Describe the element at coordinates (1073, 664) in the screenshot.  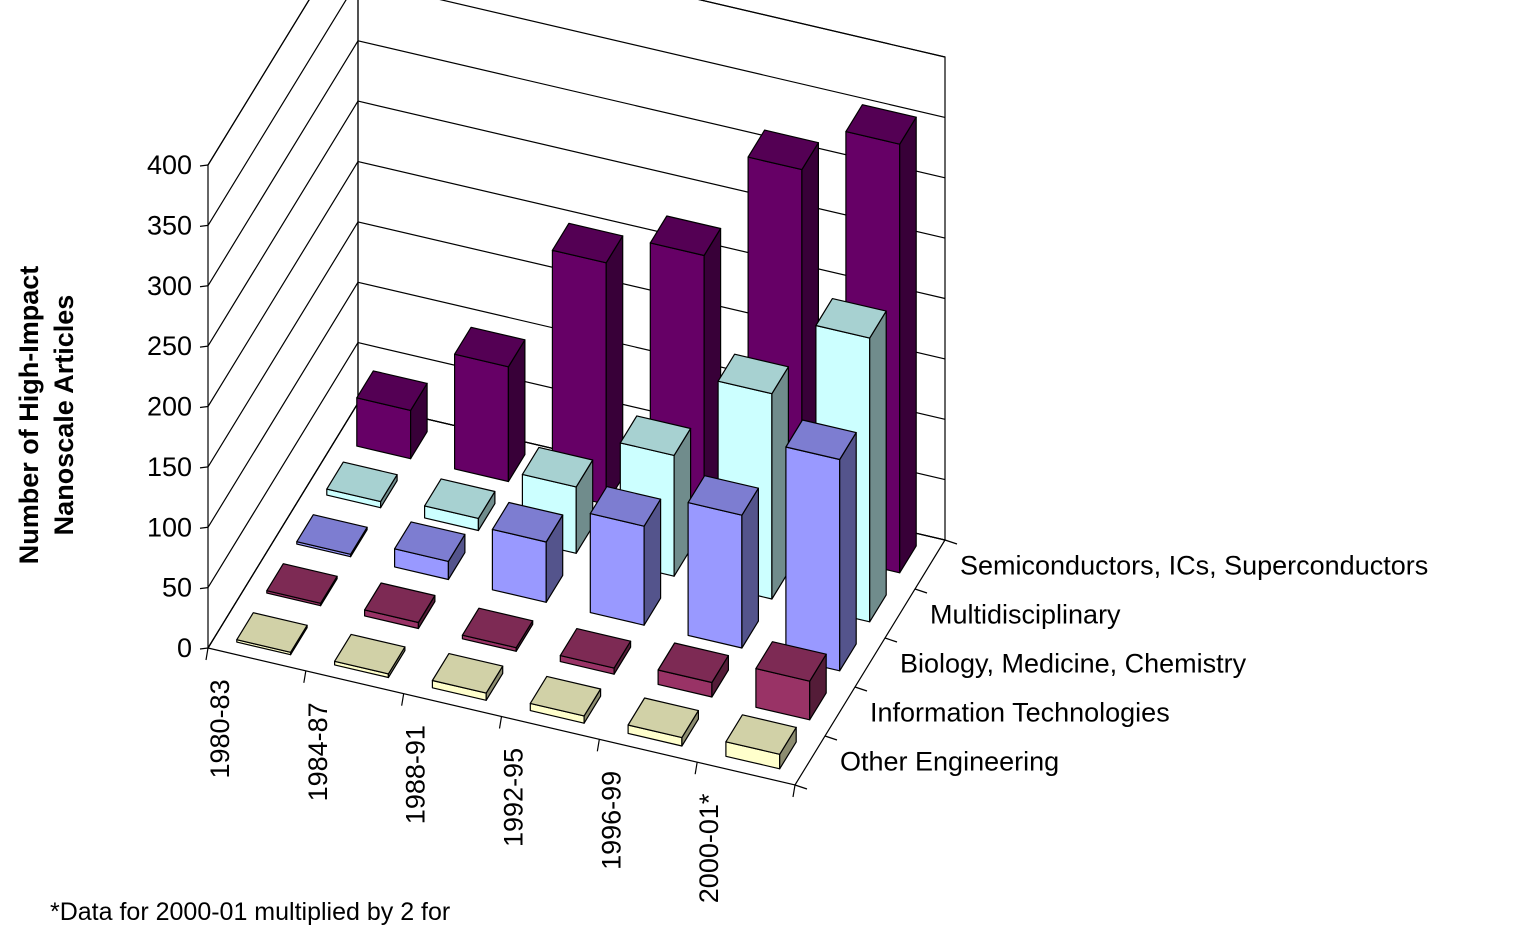
I see `series-label: Biology, Medicine, Chemistry` at that location.